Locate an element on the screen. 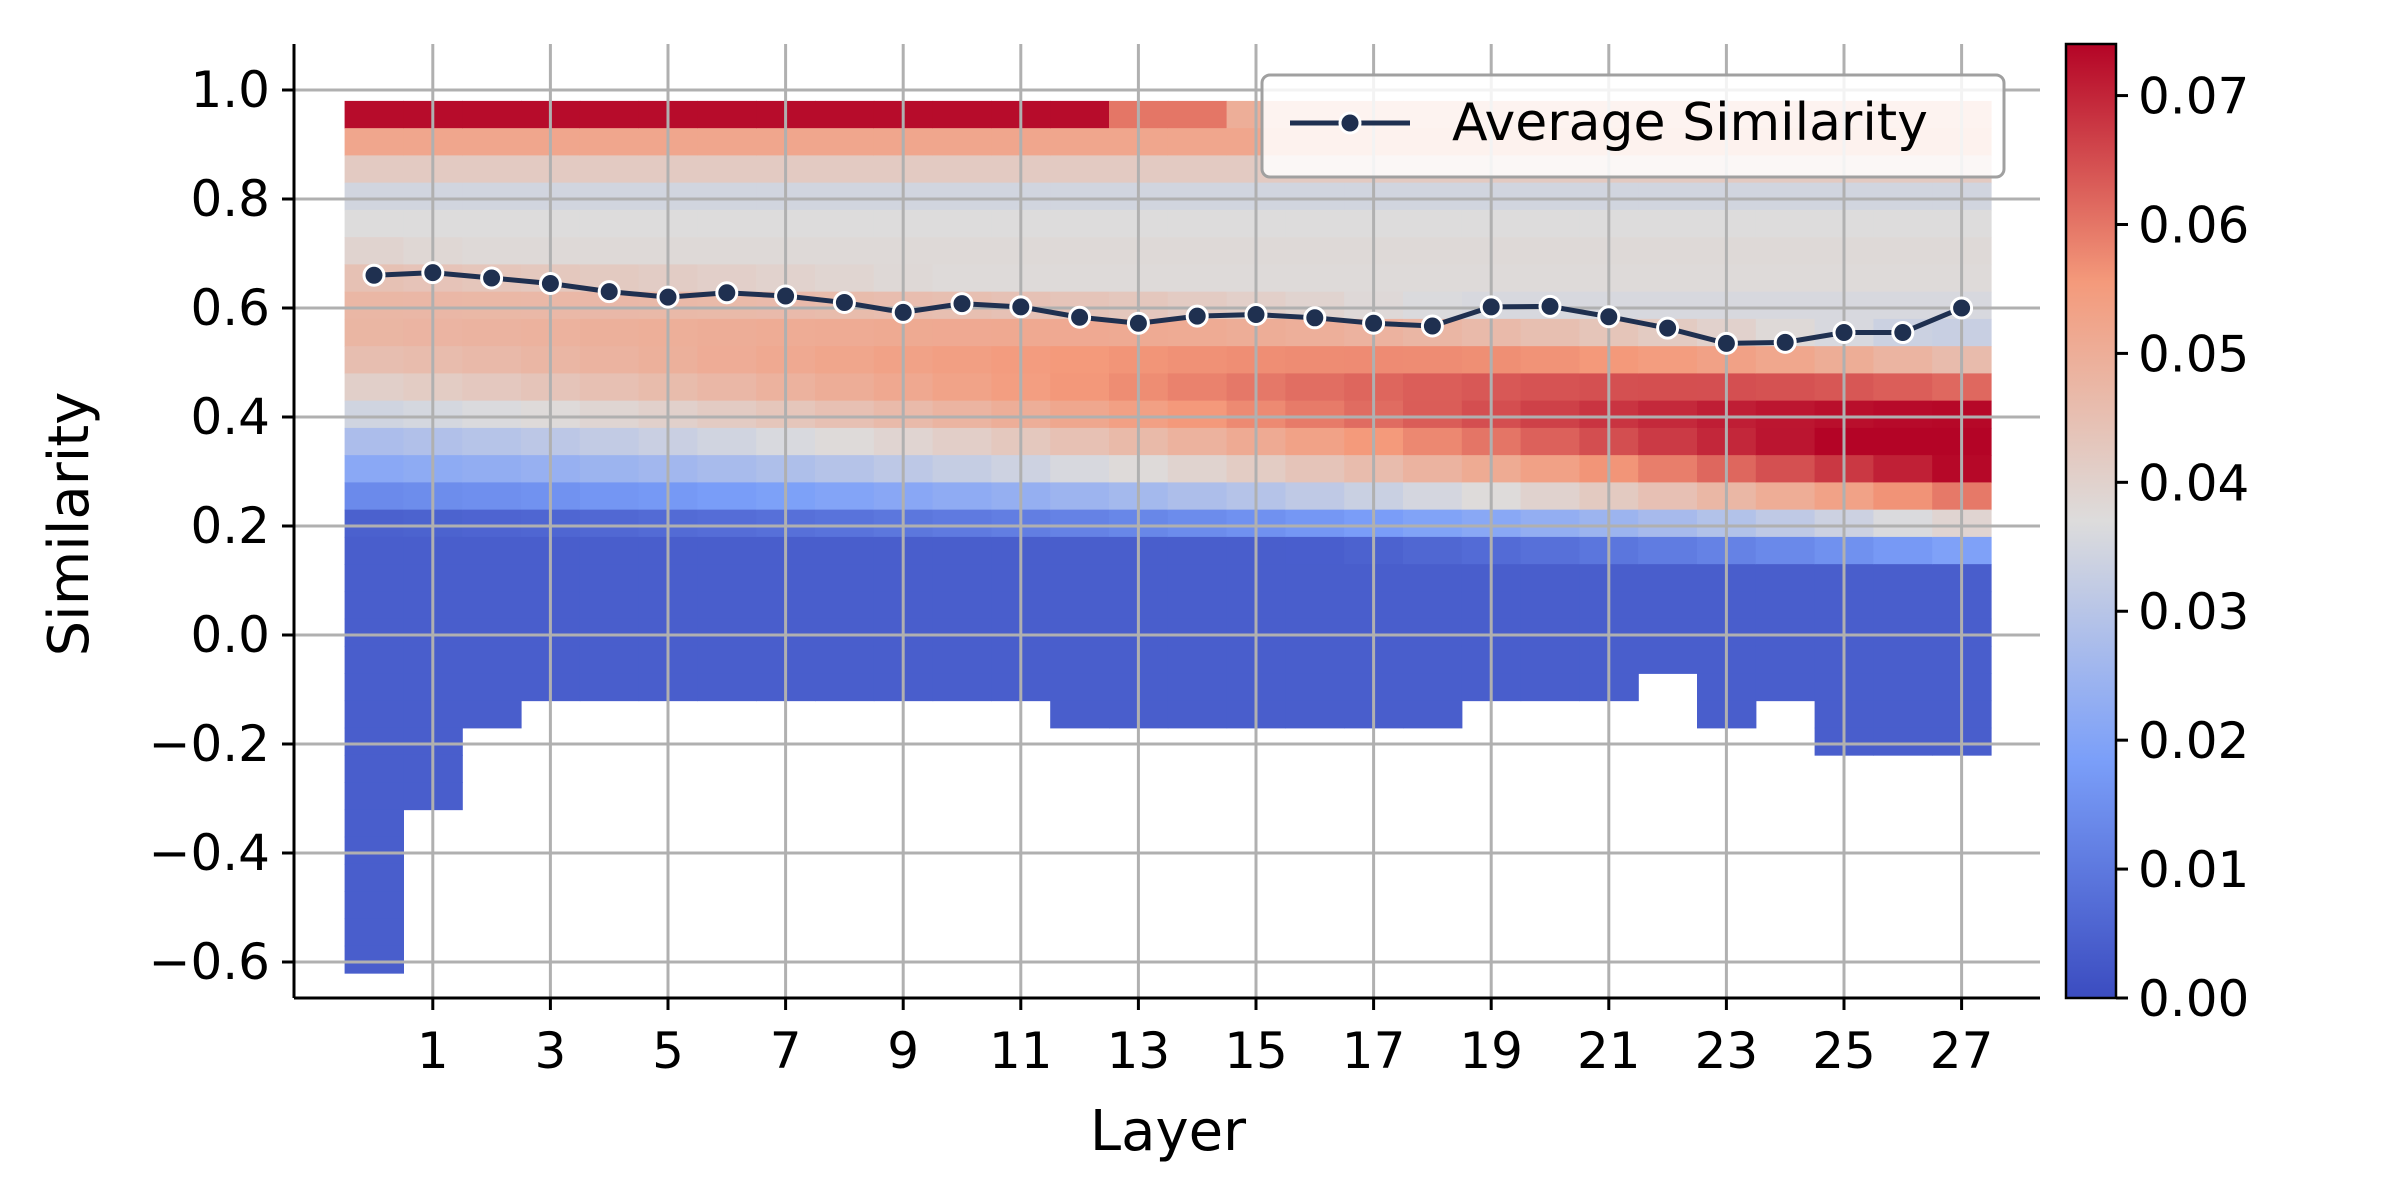 The width and height of the screenshot is (2400, 1200). x-tick-label: 17 is located at coordinates (1374, 1051).